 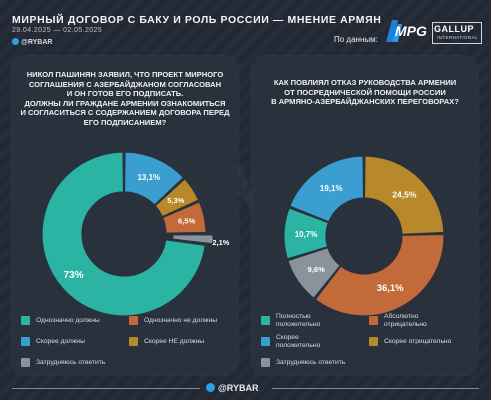 I want to click on gallup-logo, so click(x=457, y=33).